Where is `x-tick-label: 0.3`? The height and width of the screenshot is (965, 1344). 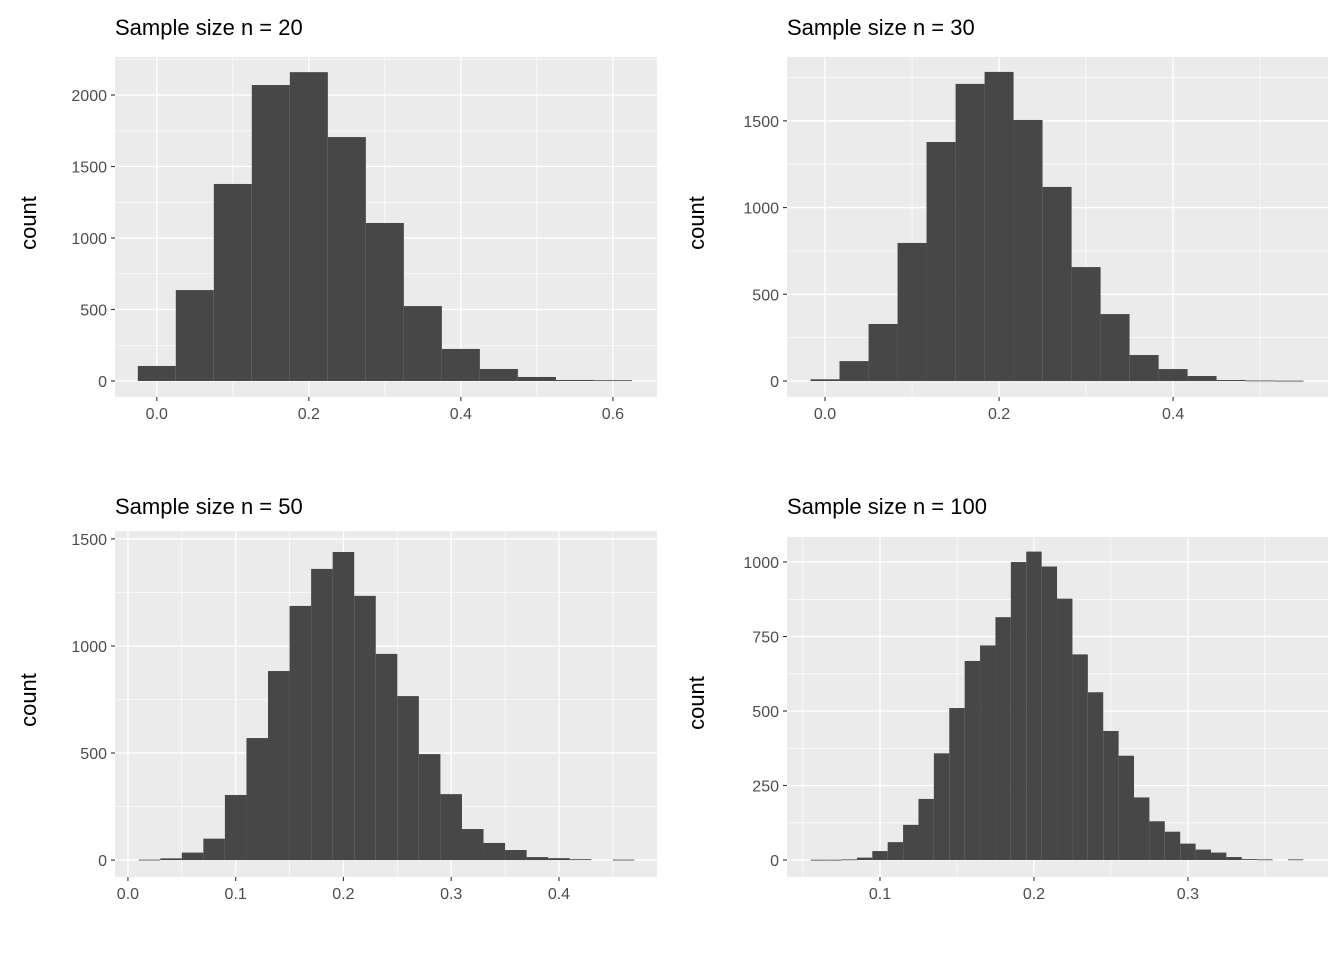 x-tick-label: 0.3 is located at coordinates (1188, 894).